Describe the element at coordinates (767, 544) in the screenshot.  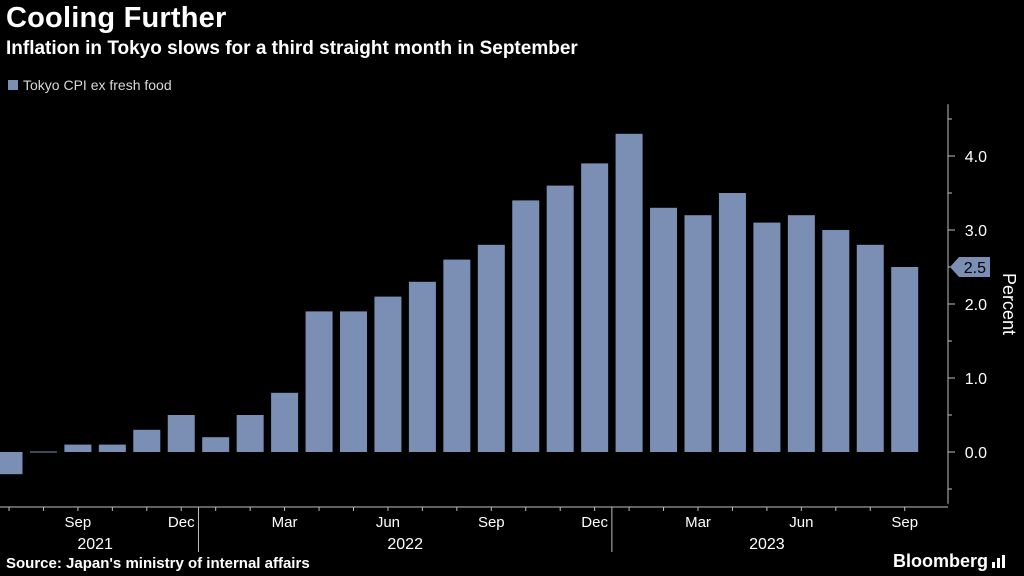
I see `year-label: 2023` at that location.